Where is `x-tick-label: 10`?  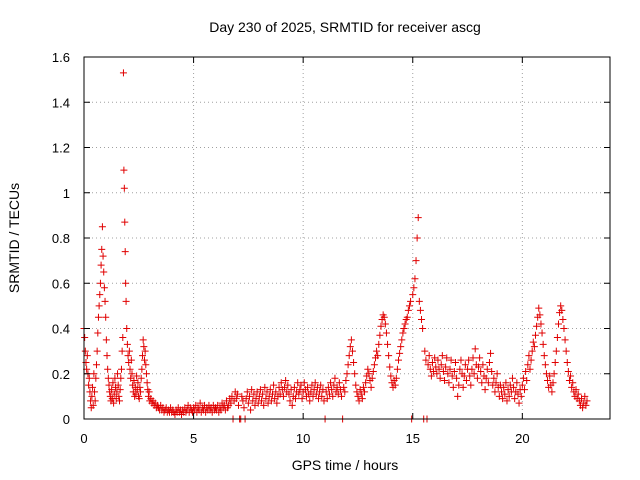
x-tick-label: 10 is located at coordinates (303, 438).